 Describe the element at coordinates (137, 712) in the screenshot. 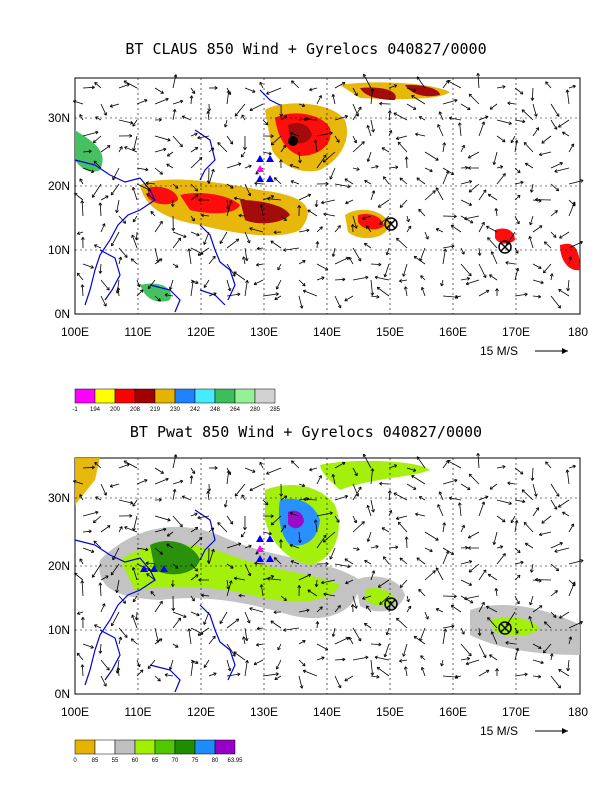

I see `svg-text: 110E` at that location.